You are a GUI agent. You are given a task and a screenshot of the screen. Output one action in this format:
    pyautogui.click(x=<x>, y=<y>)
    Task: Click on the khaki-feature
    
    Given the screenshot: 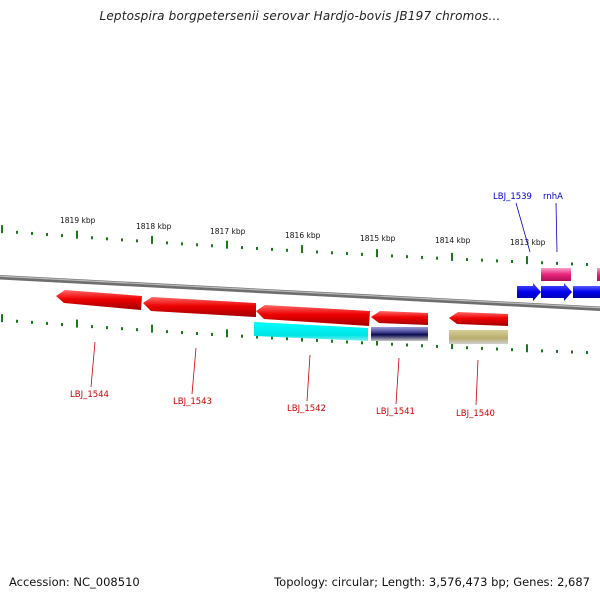 What is the action you would take?
    pyautogui.click(x=478, y=337)
    